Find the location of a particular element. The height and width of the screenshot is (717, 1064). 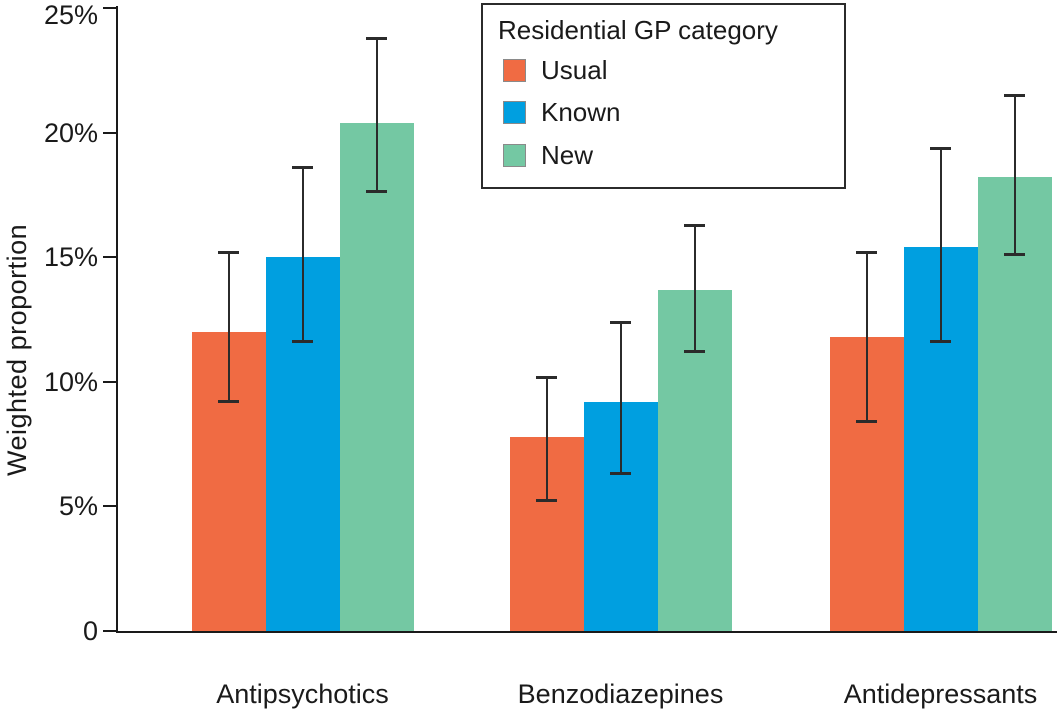

error-bar-cap-bottom-new-antipsychotics is located at coordinates (376, 192).